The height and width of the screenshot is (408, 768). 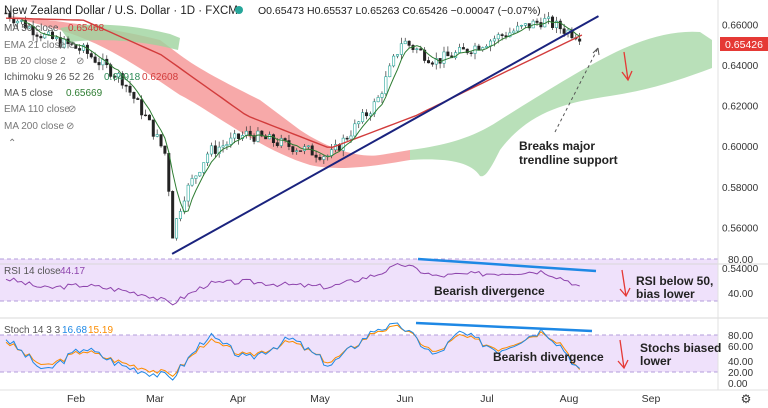 What do you see at coordinates (28, 93) in the screenshot?
I see `legend-ma5-label: MA 5 close` at bounding box center [28, 93].